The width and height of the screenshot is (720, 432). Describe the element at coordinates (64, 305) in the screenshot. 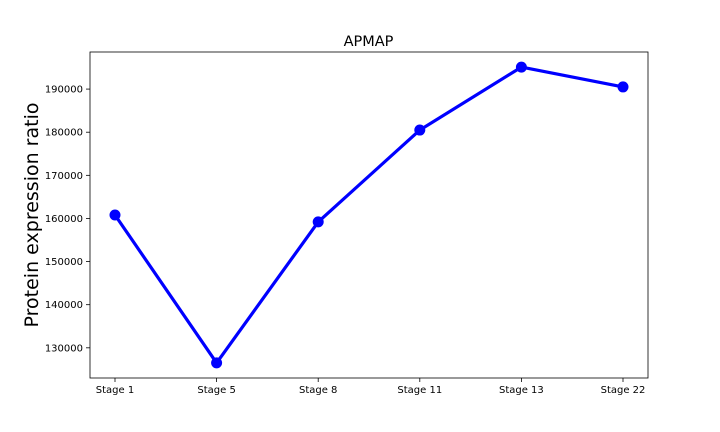

I see `y-tick-label: 140000` at that location.